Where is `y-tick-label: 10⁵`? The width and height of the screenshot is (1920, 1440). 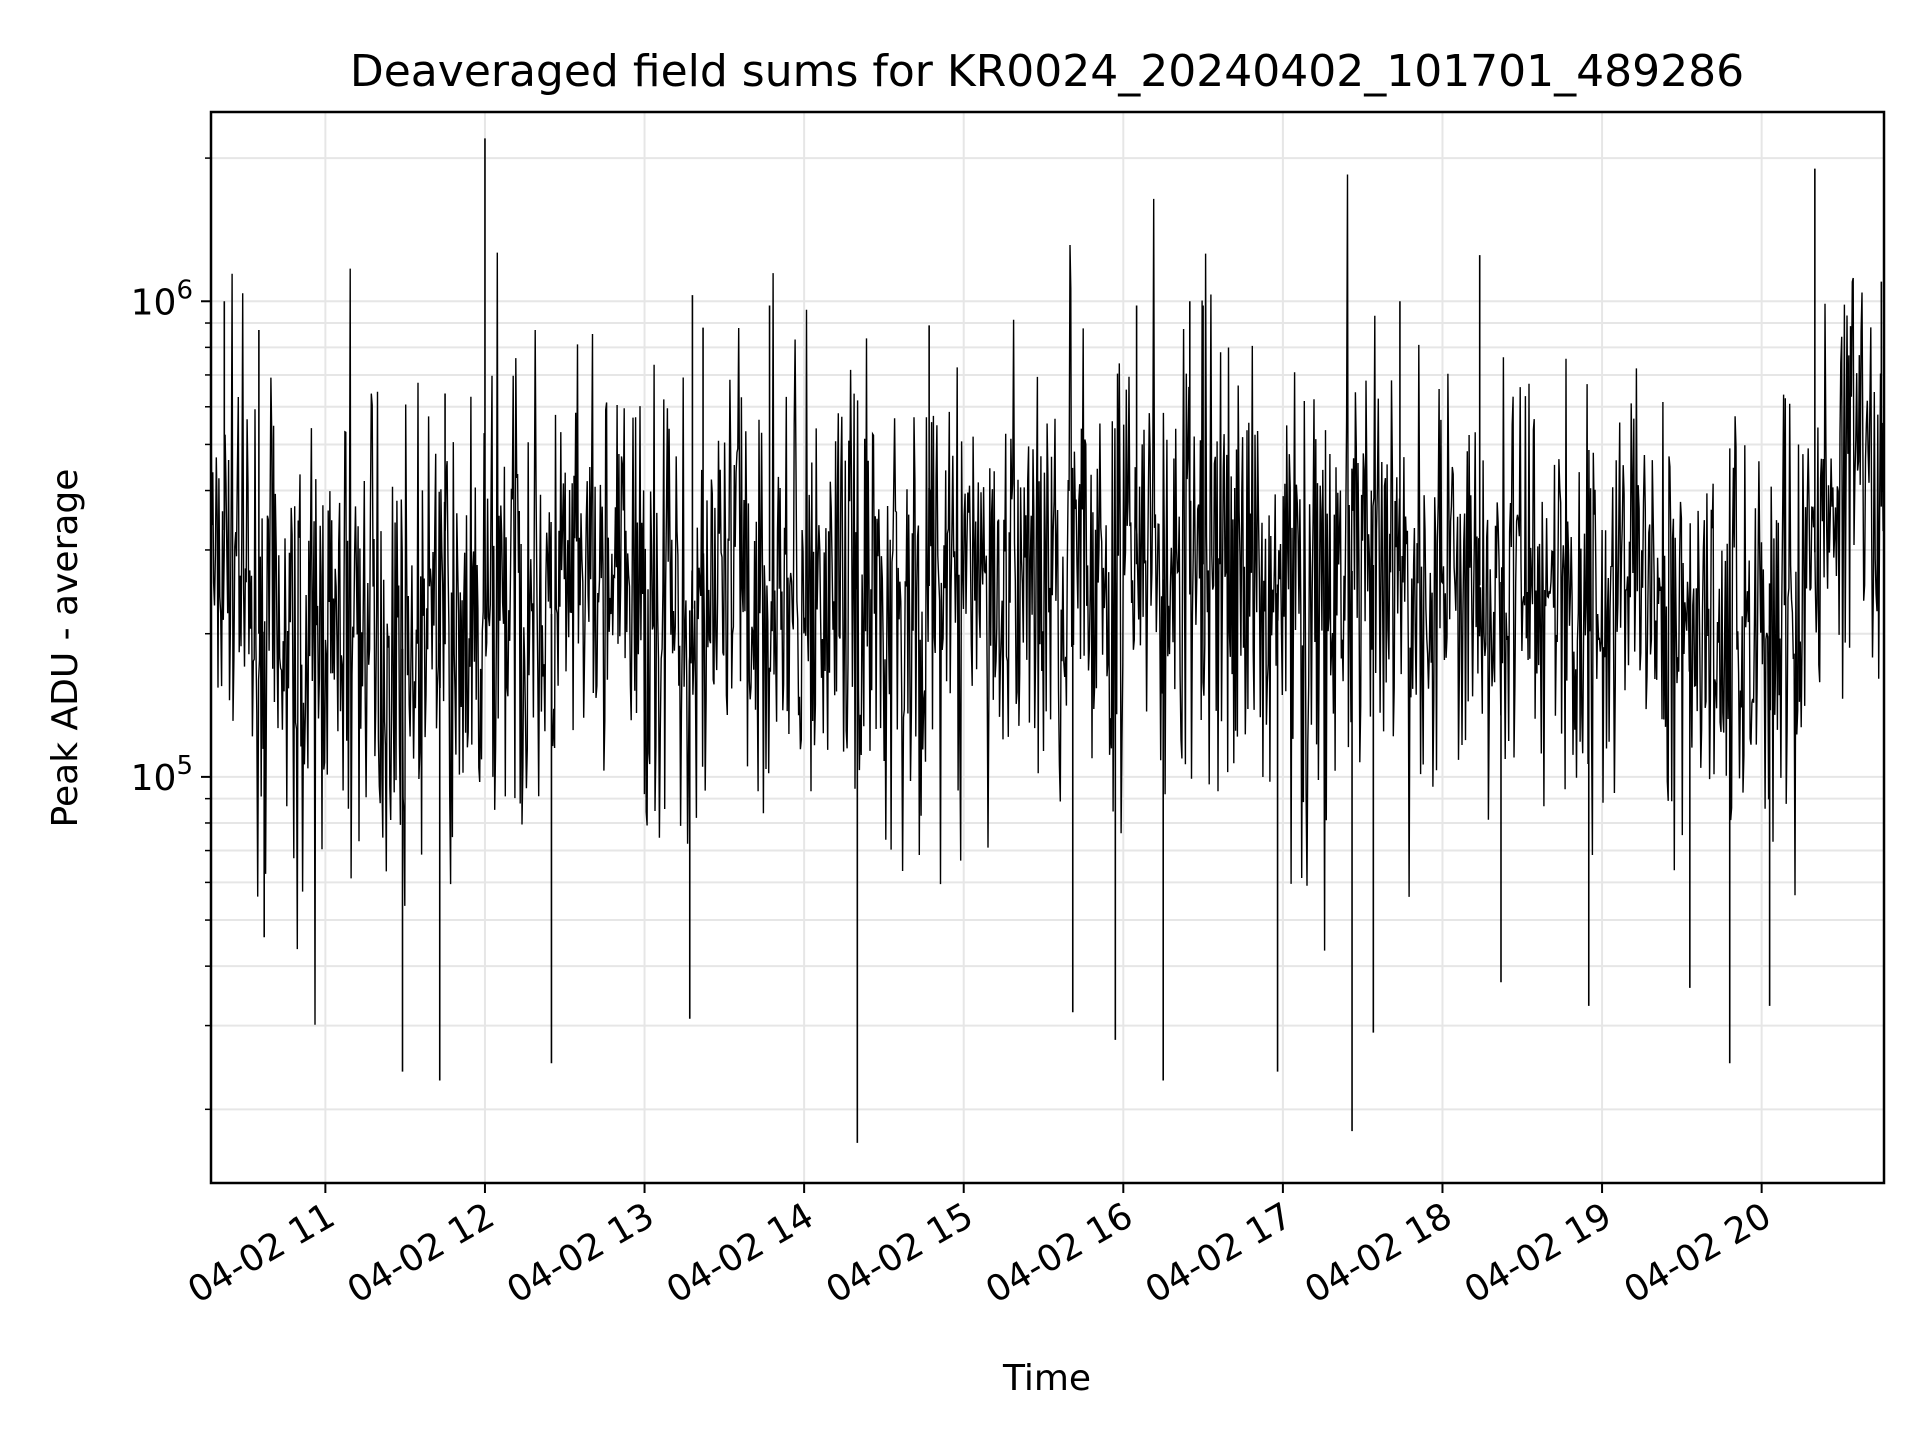 y-tick-label: 10⁵ is located at coordinates (162, 775).